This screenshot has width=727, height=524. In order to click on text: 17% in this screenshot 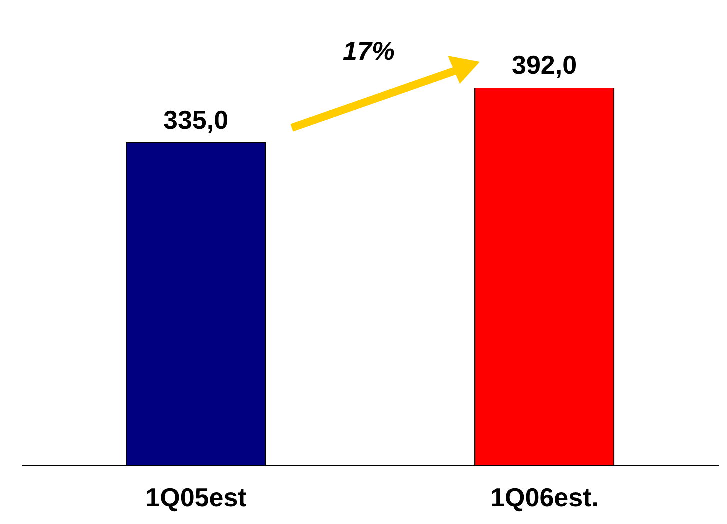, I will do `click(369, 51)`.